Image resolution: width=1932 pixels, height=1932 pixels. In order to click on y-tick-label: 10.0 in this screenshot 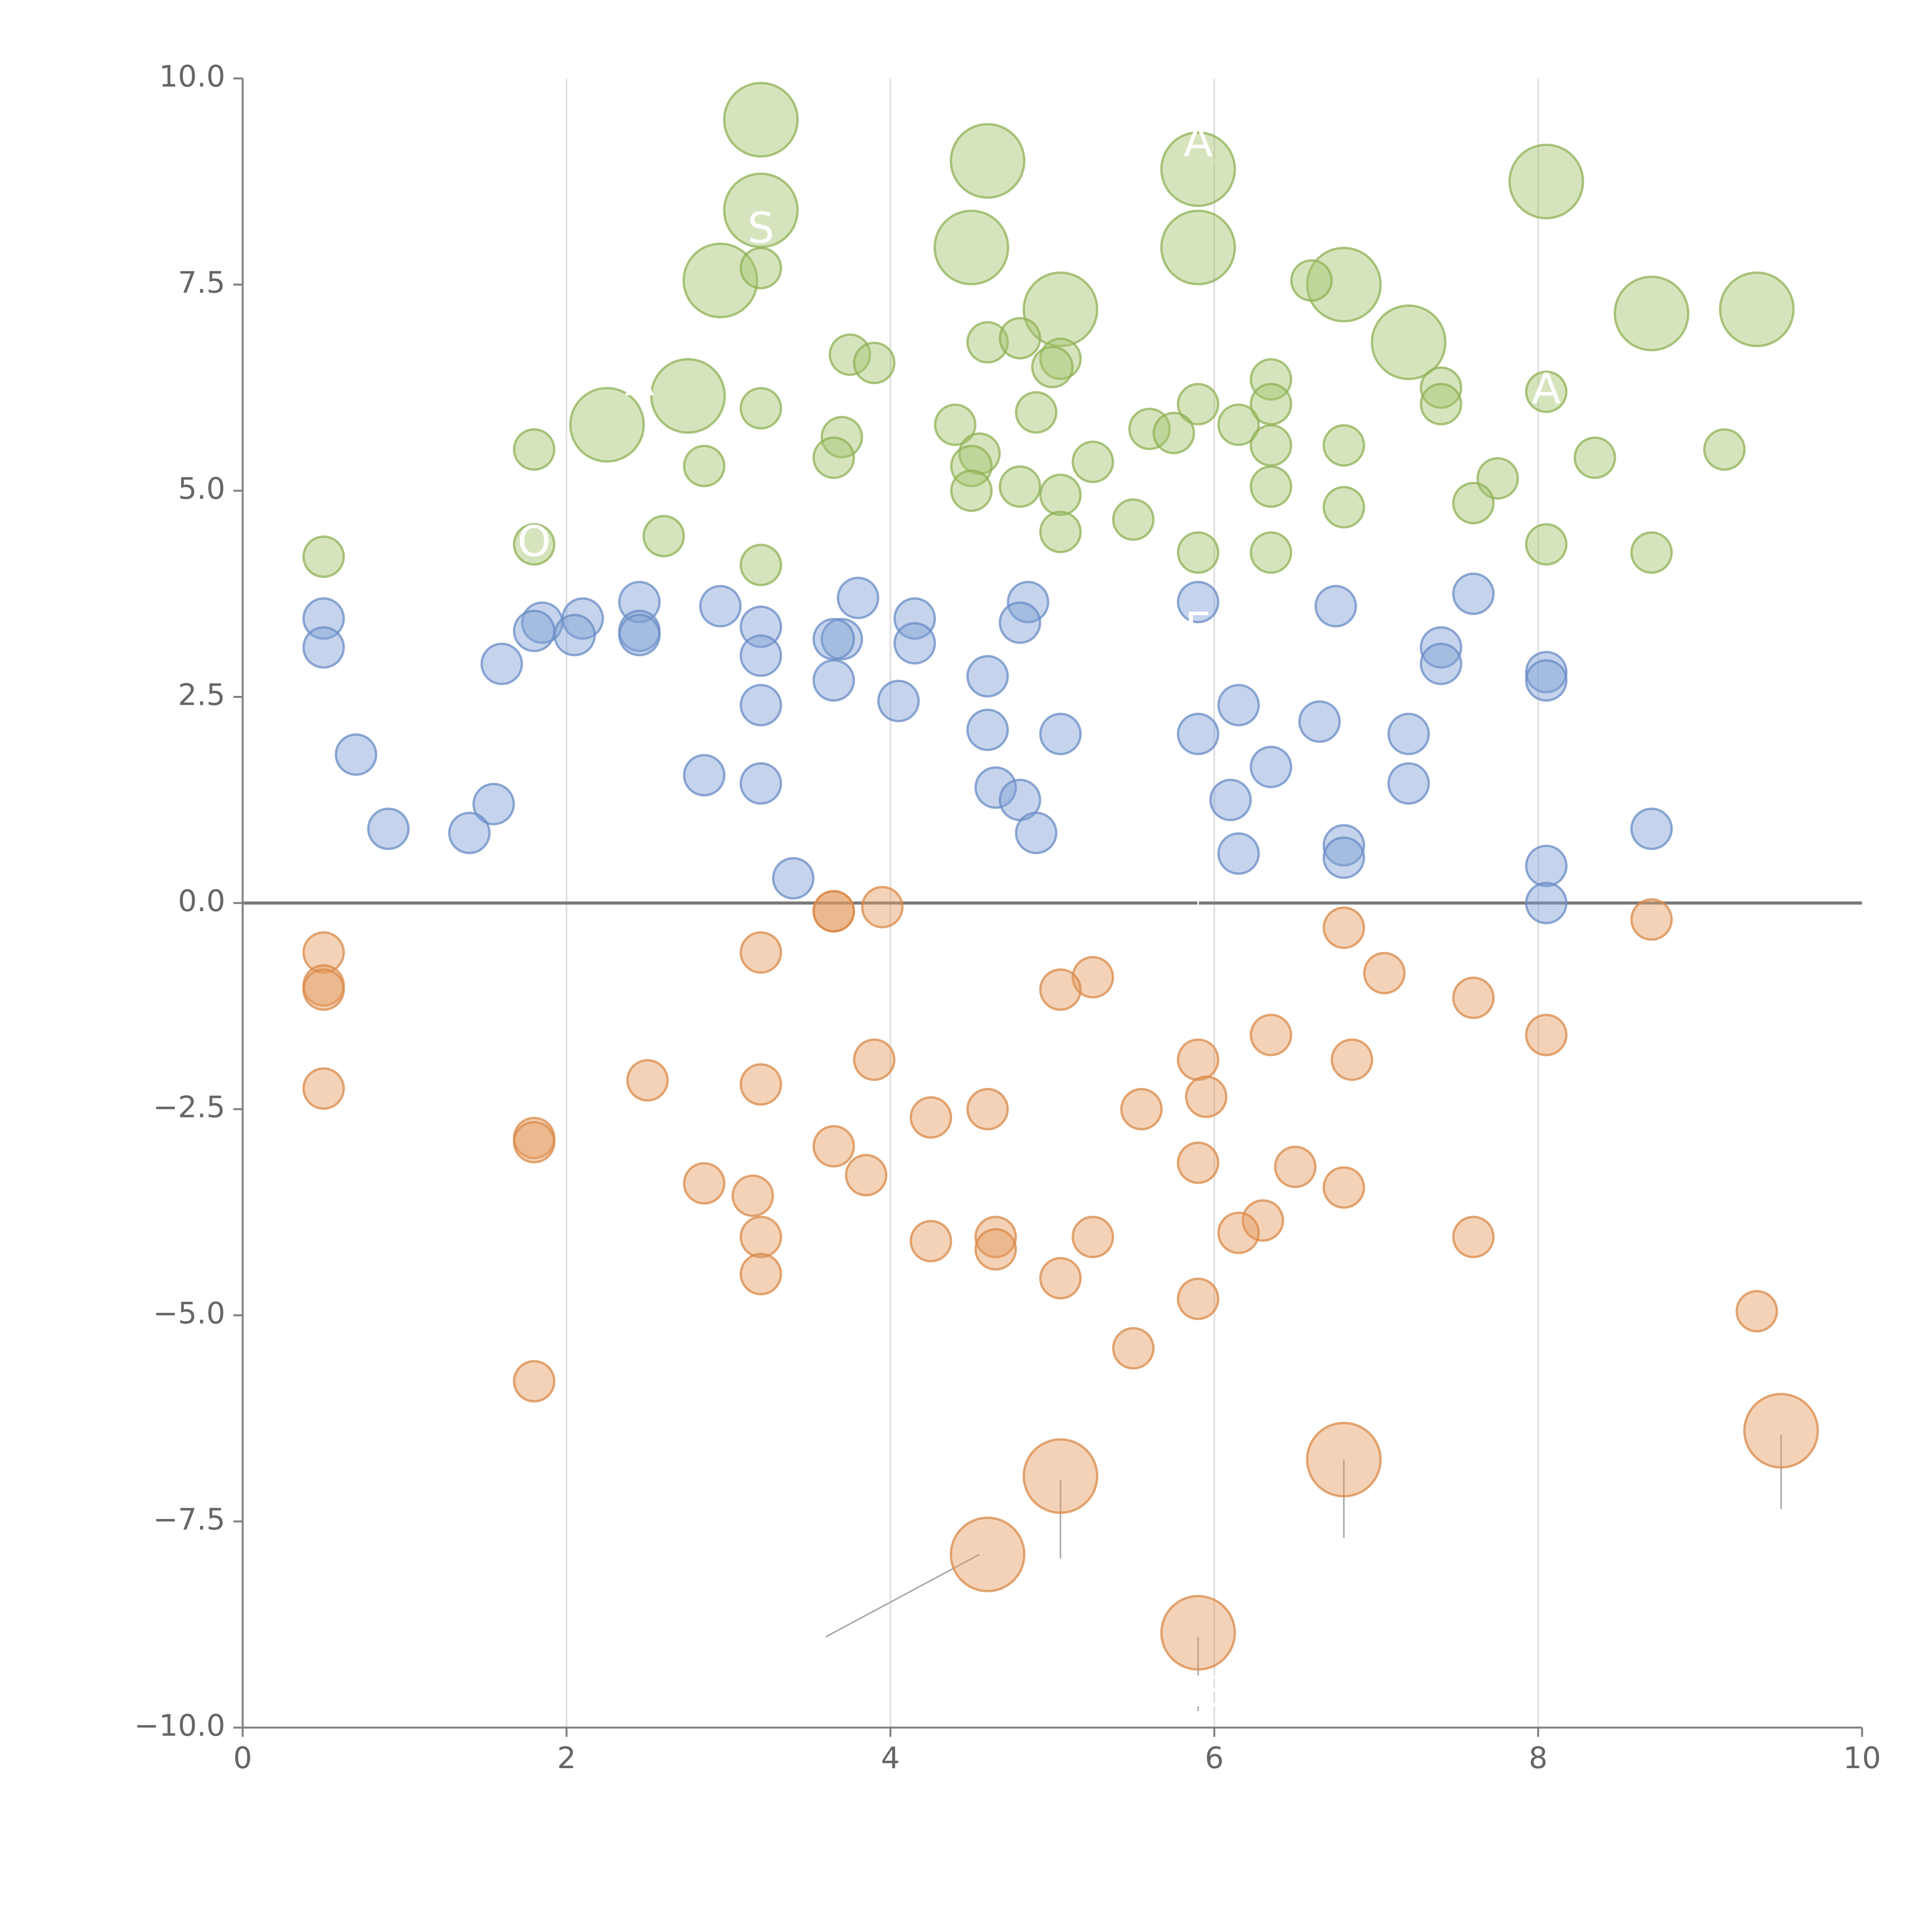, I will do `click(192, 77)`.